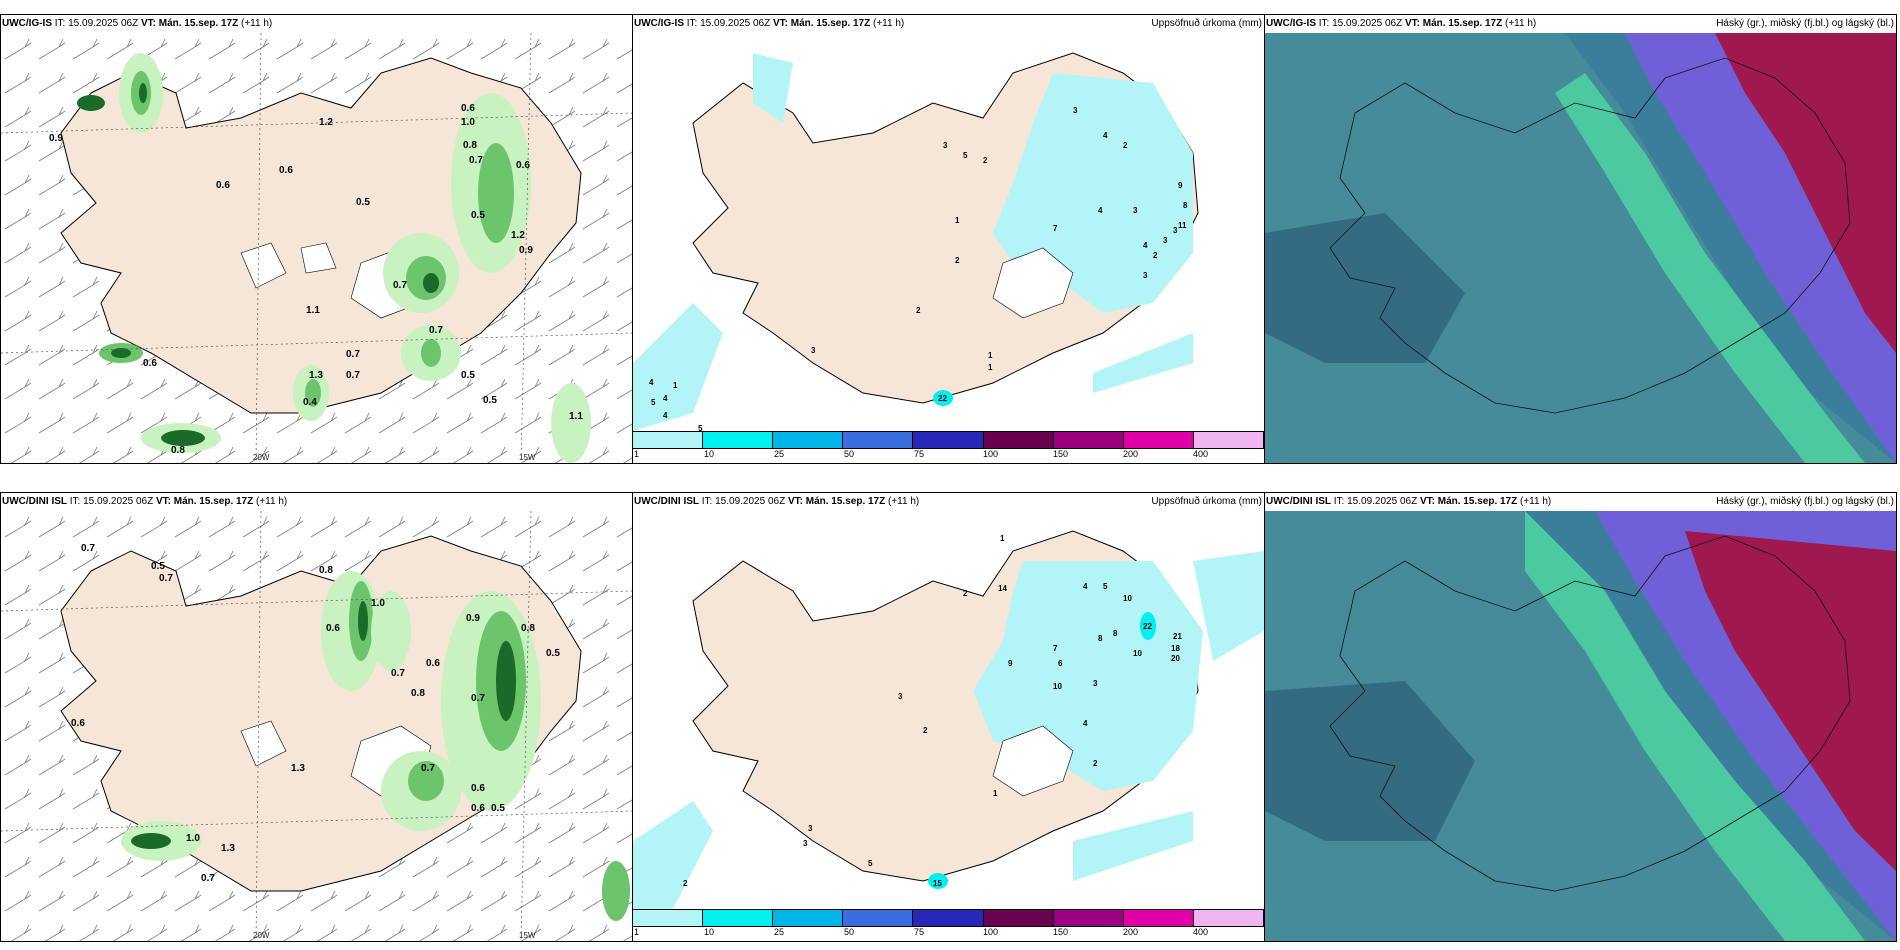 Image resolution: width=1900 pixels, height=950 pixels. Describe the element at coordinates (261, 457) in the screenshot. I see `lon-label: 20W` at that location.